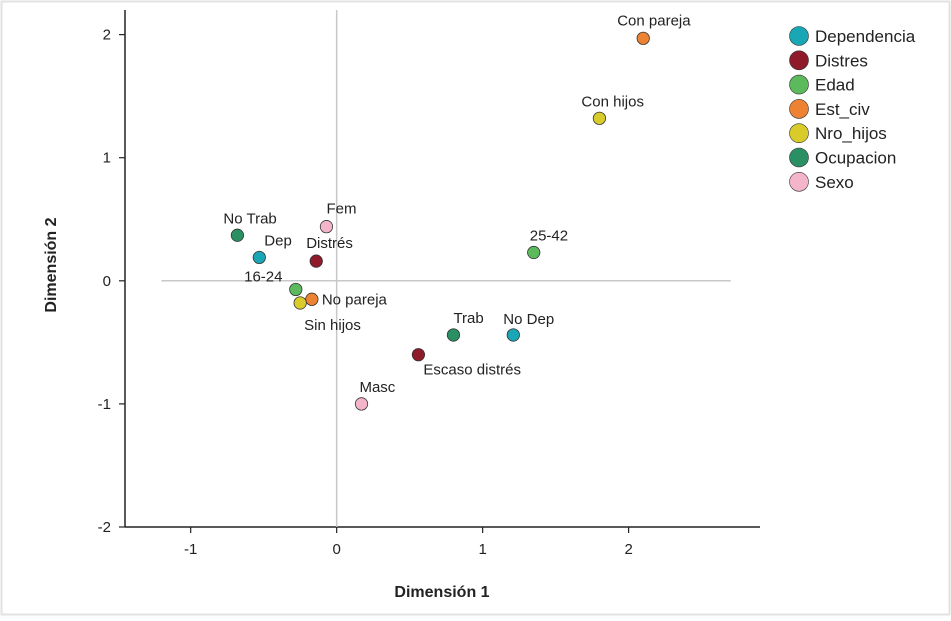 The width and height of the screenshot is (951, 621). Describe the element at coordinates (799, 84) in the screenshot. I see `legend-marker-edad` at that location.